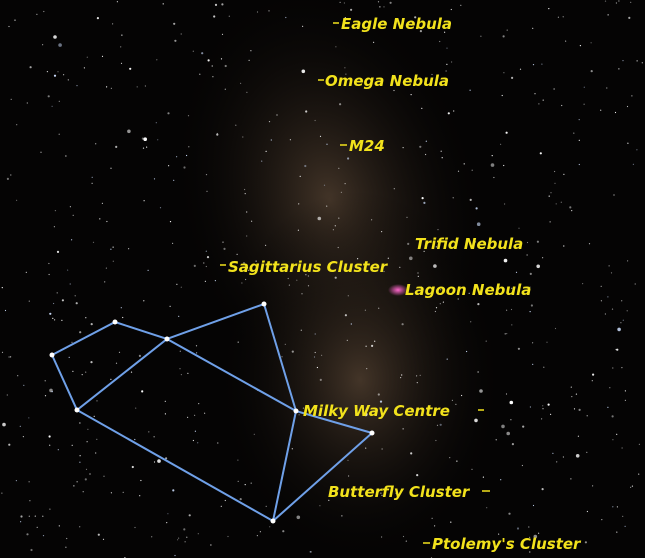 The height and width of the screenshot is (558, 645). Describe the element at coordinates (507, 544) in the screenshot. I see `label: Ptolemy's Cluster` at that location.